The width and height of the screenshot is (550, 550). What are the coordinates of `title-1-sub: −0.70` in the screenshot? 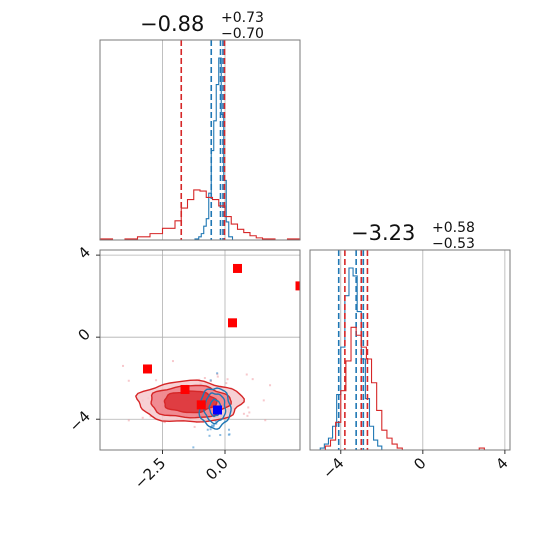 It's located at (242, 34).